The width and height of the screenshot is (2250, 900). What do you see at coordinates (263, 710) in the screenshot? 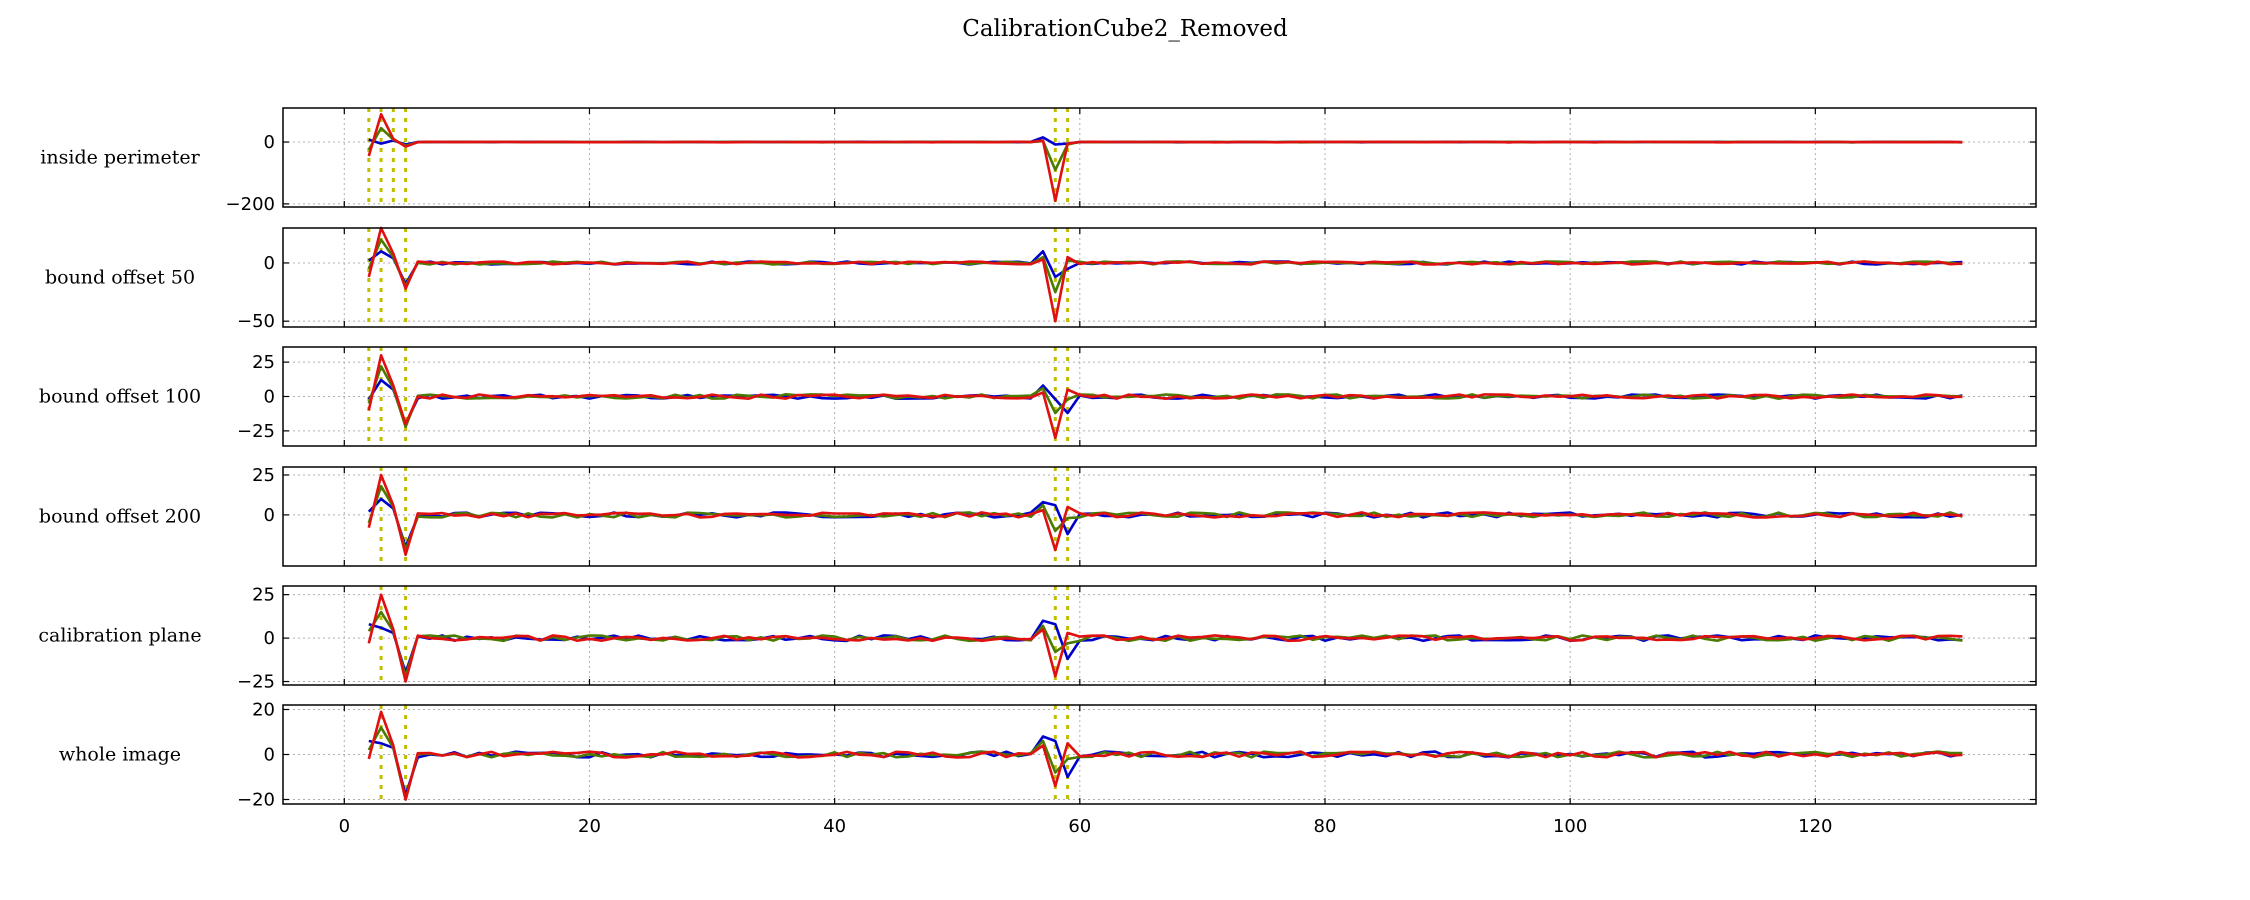
I see `y-tick-label: 20` at bounding box center [263, 710].